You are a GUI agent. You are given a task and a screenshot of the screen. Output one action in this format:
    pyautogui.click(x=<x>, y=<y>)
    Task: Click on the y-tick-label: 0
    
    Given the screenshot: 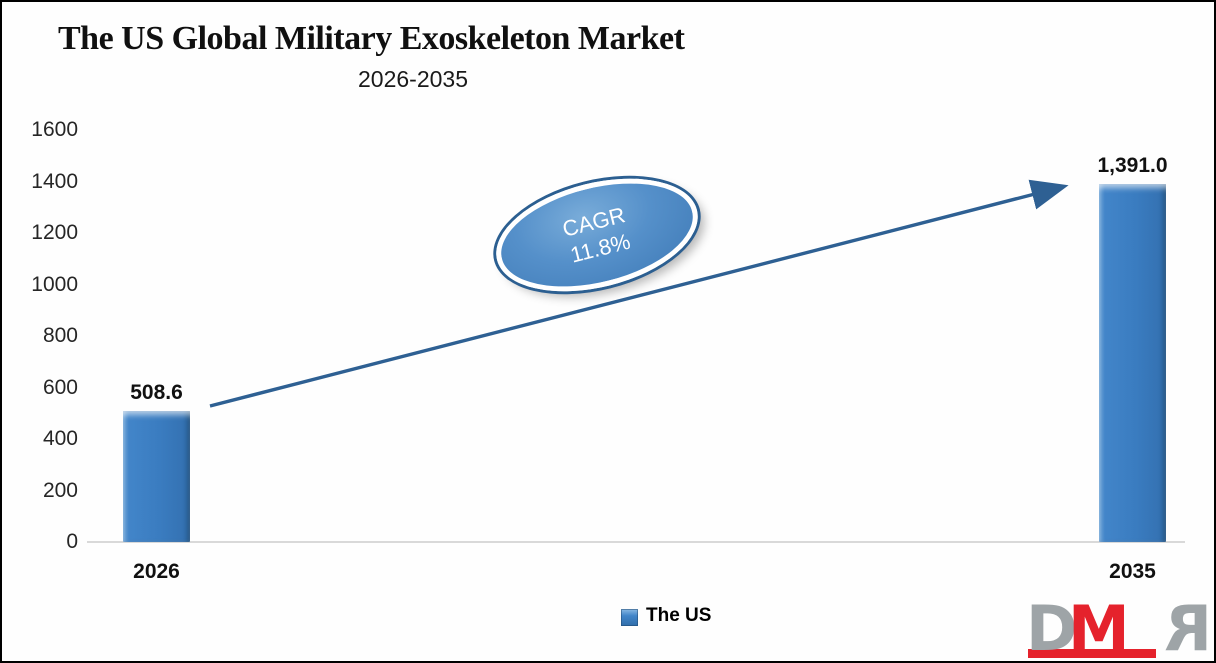 What is the action you would take?
    pyautogui.click(x=72, y=541)
    